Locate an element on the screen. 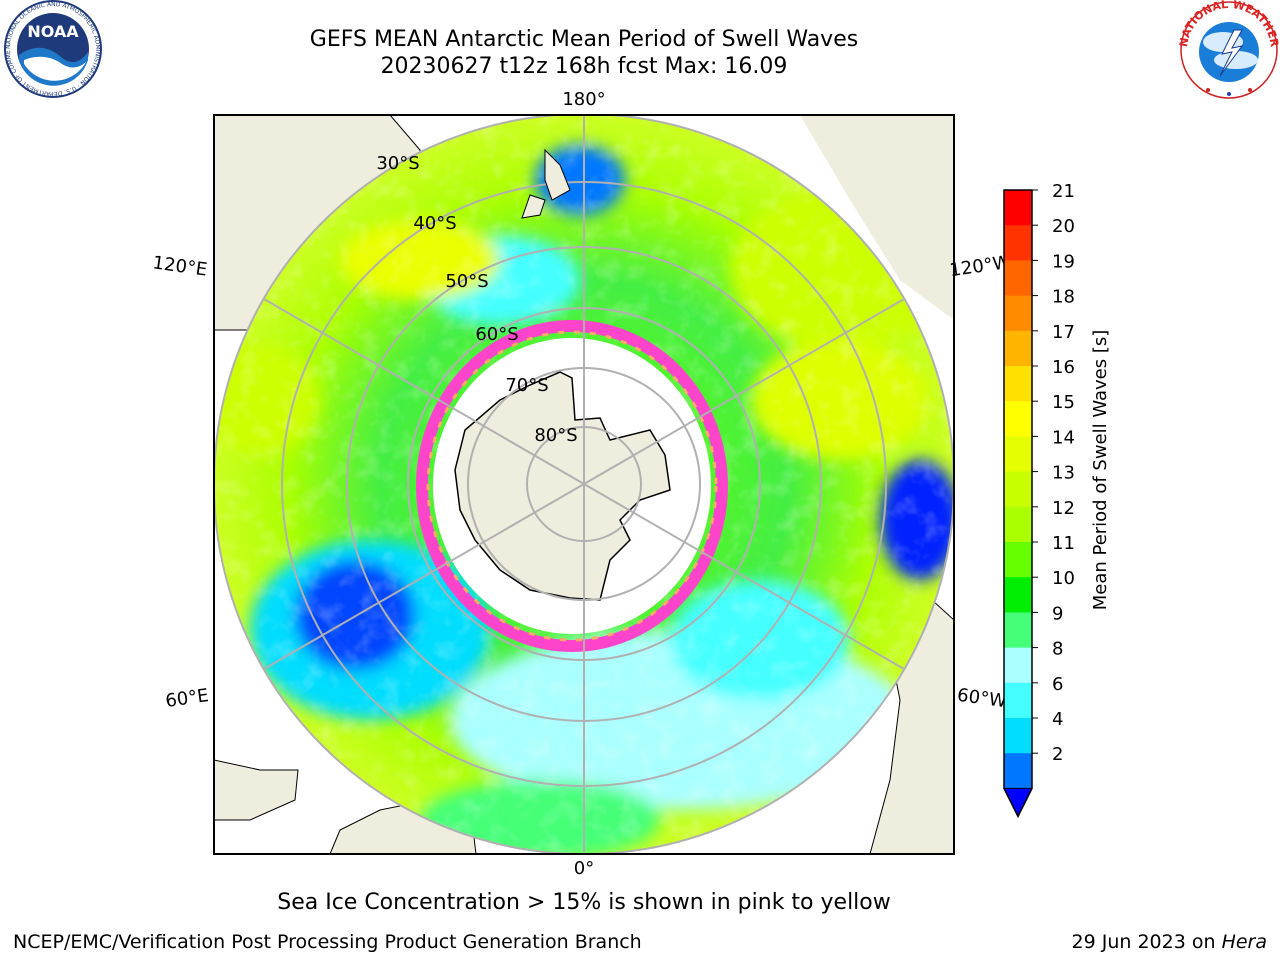 The image size is (1280, 960). lon-label-180: 180° is located at coordinates (583, 99).